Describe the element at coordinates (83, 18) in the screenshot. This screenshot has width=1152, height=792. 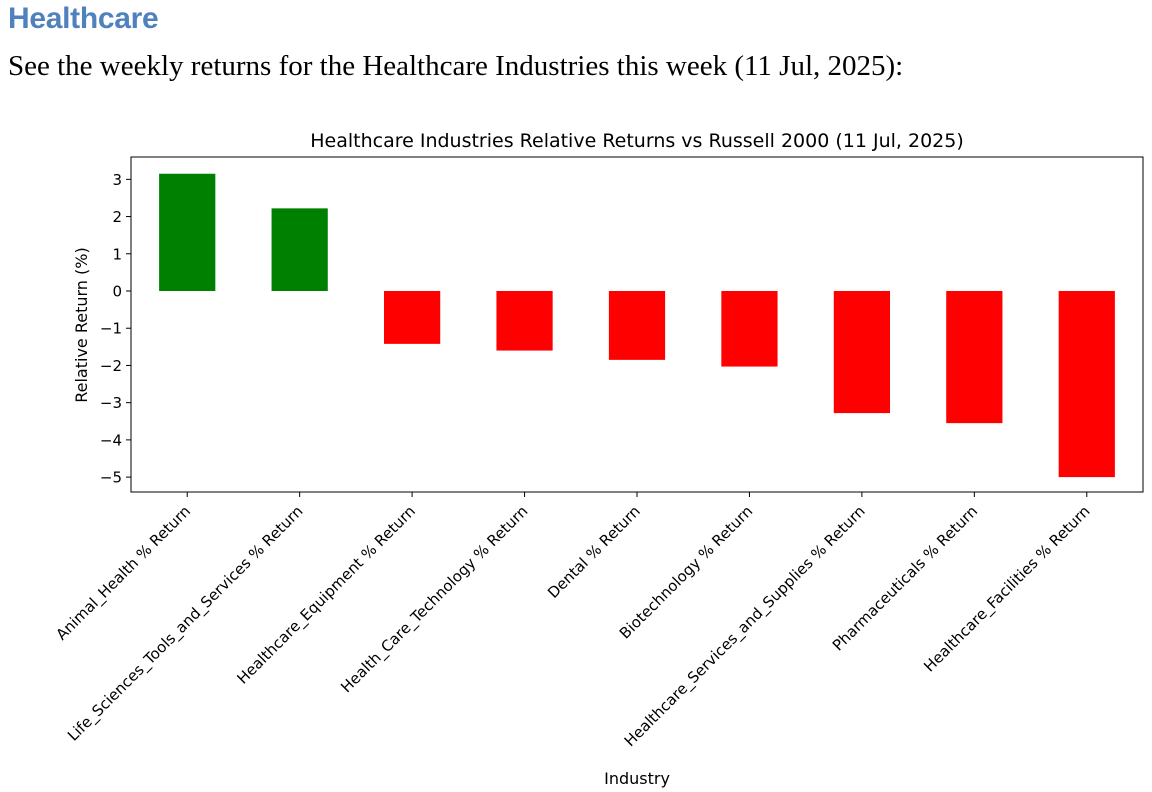
I see `page-heading: Healthcare` at that location.